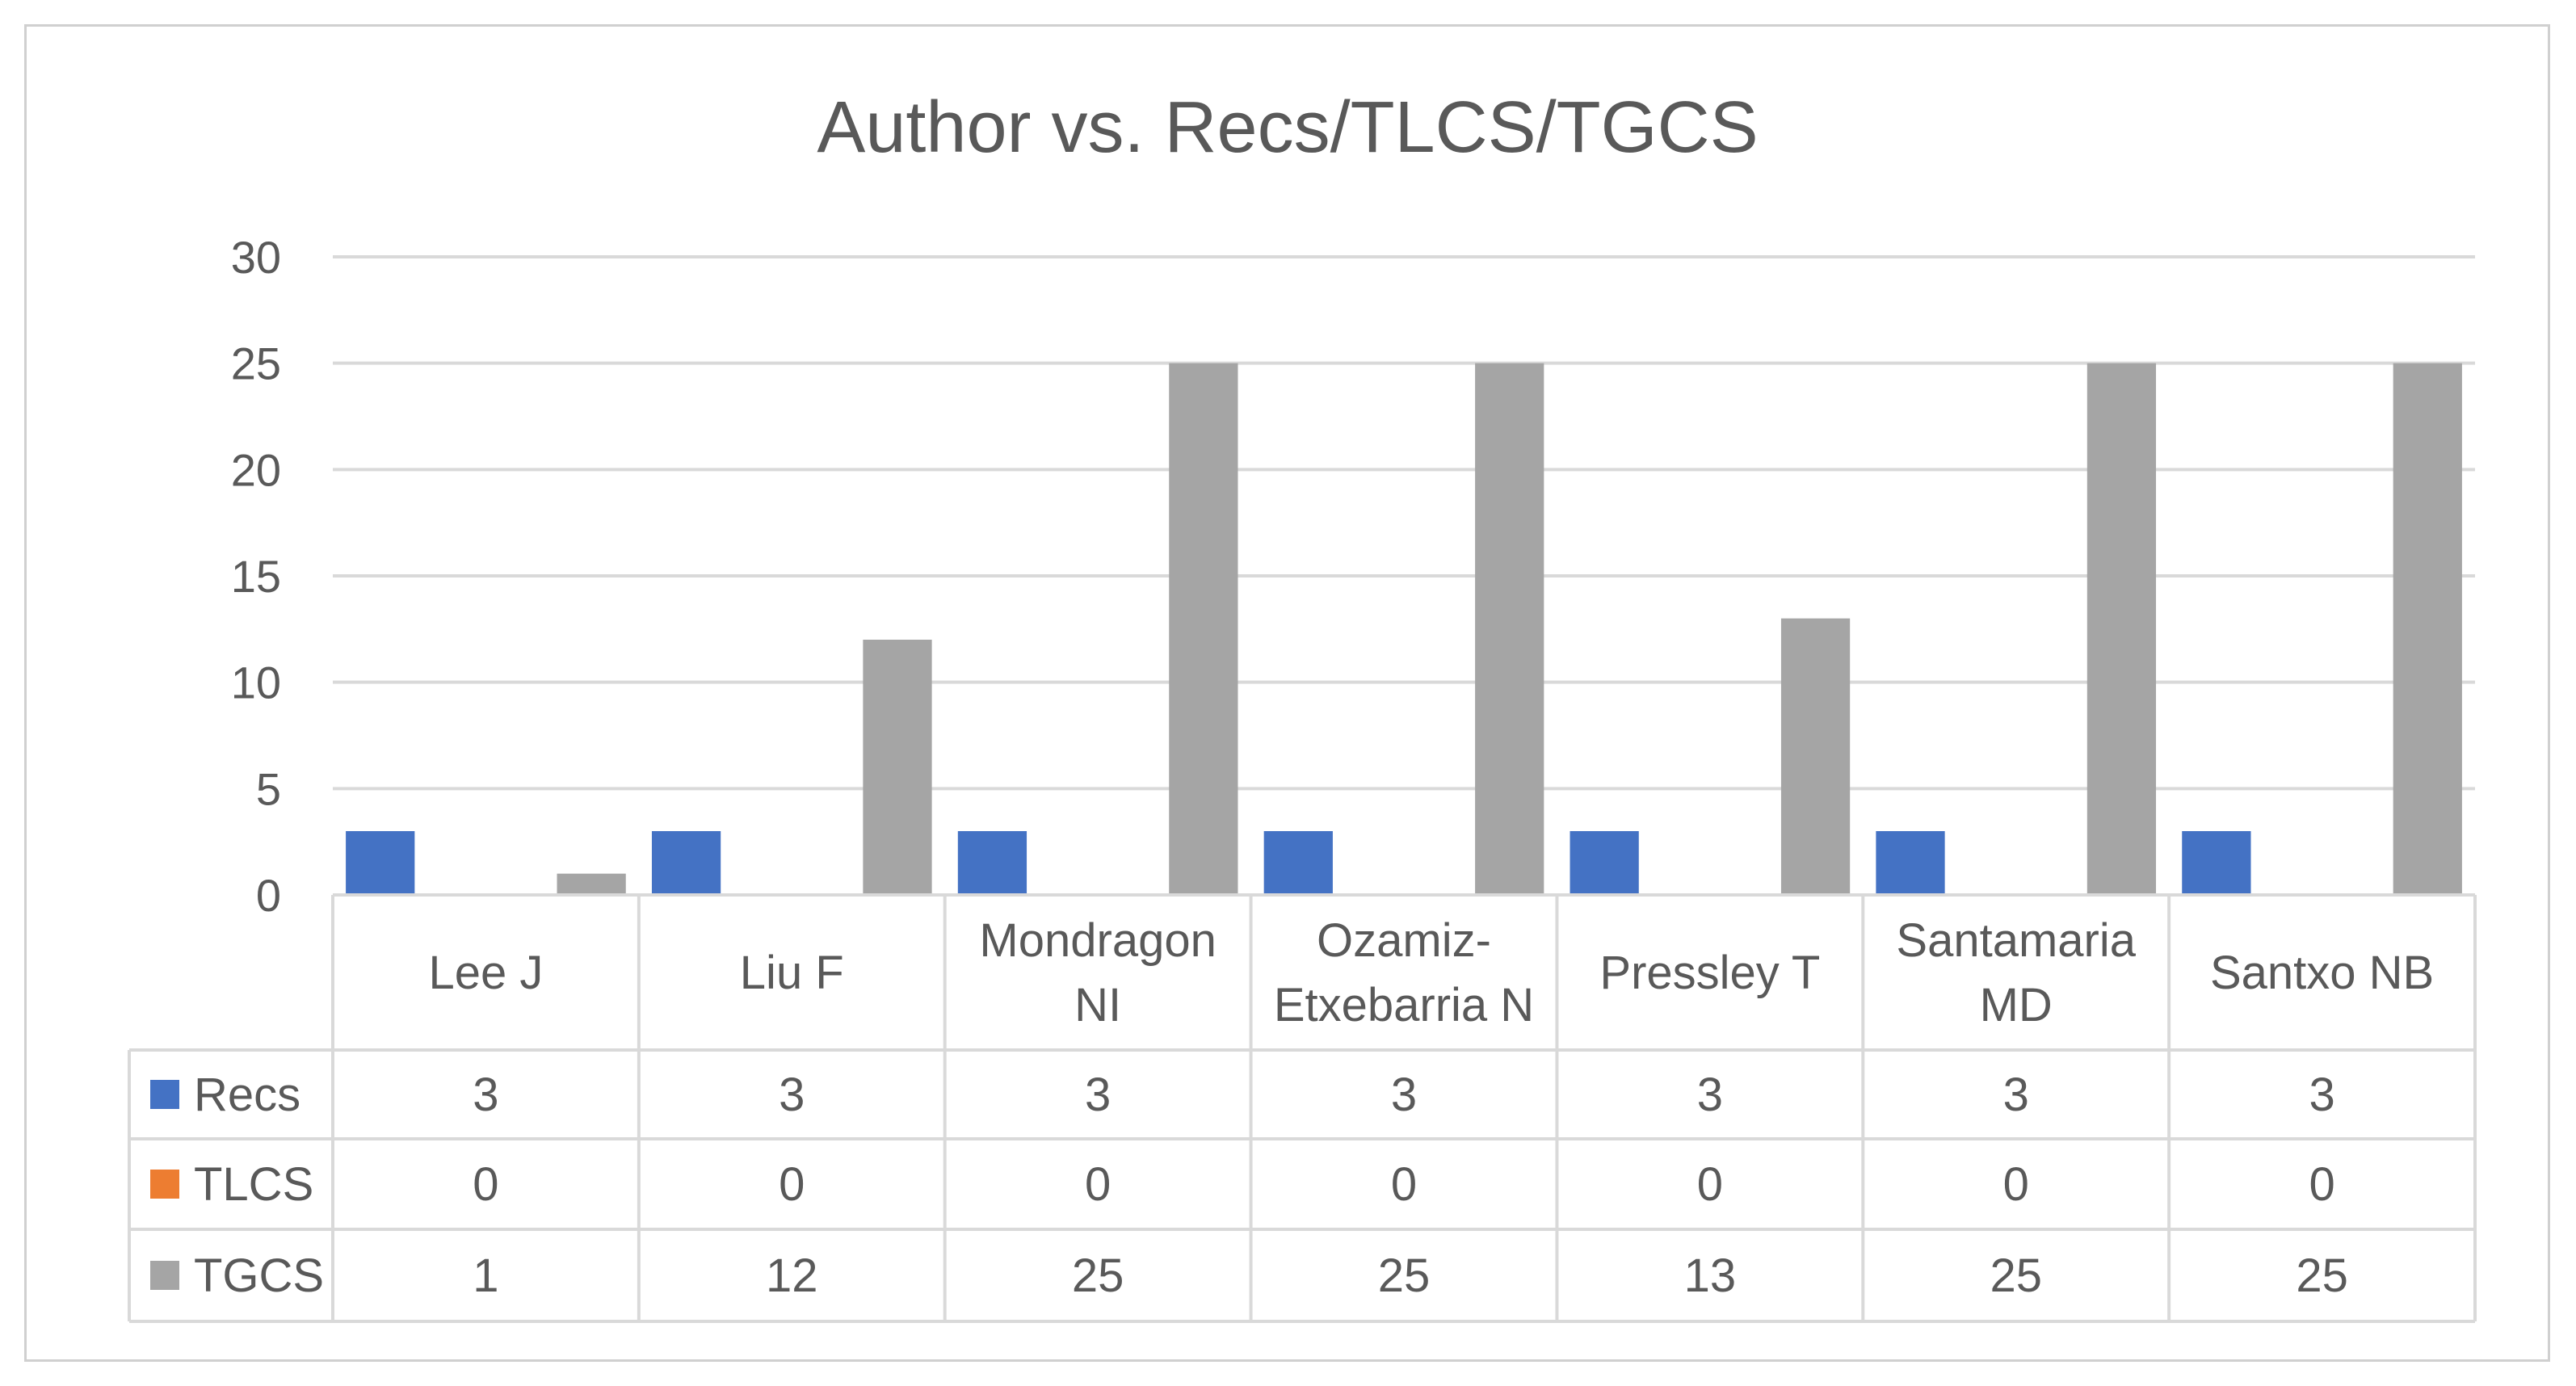 The image size is (2576, 1386). I want to click on category-label: Lee J, so click(486, 973).